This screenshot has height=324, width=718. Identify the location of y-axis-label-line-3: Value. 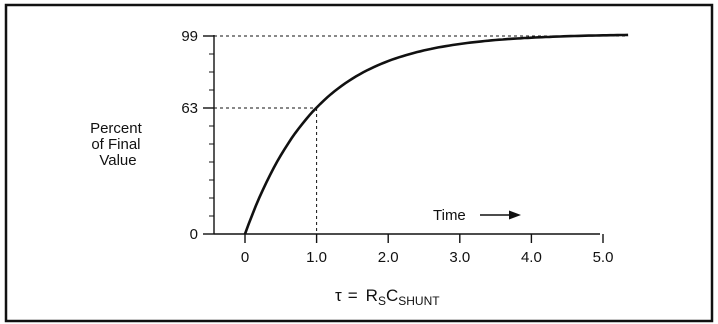
(117, 160).